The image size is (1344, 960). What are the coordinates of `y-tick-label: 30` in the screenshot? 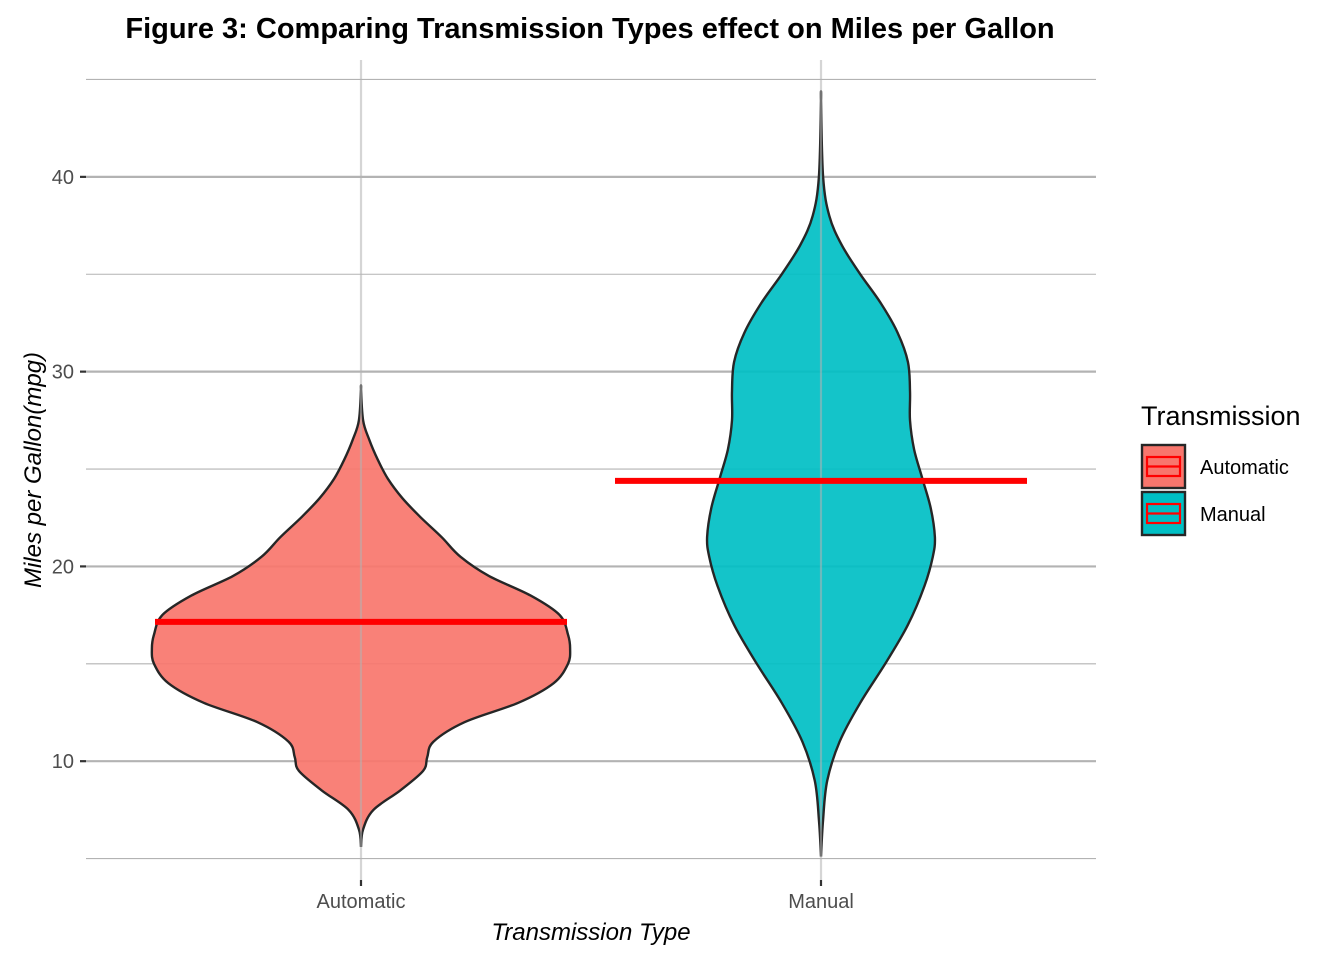 It's located at (63, 373).